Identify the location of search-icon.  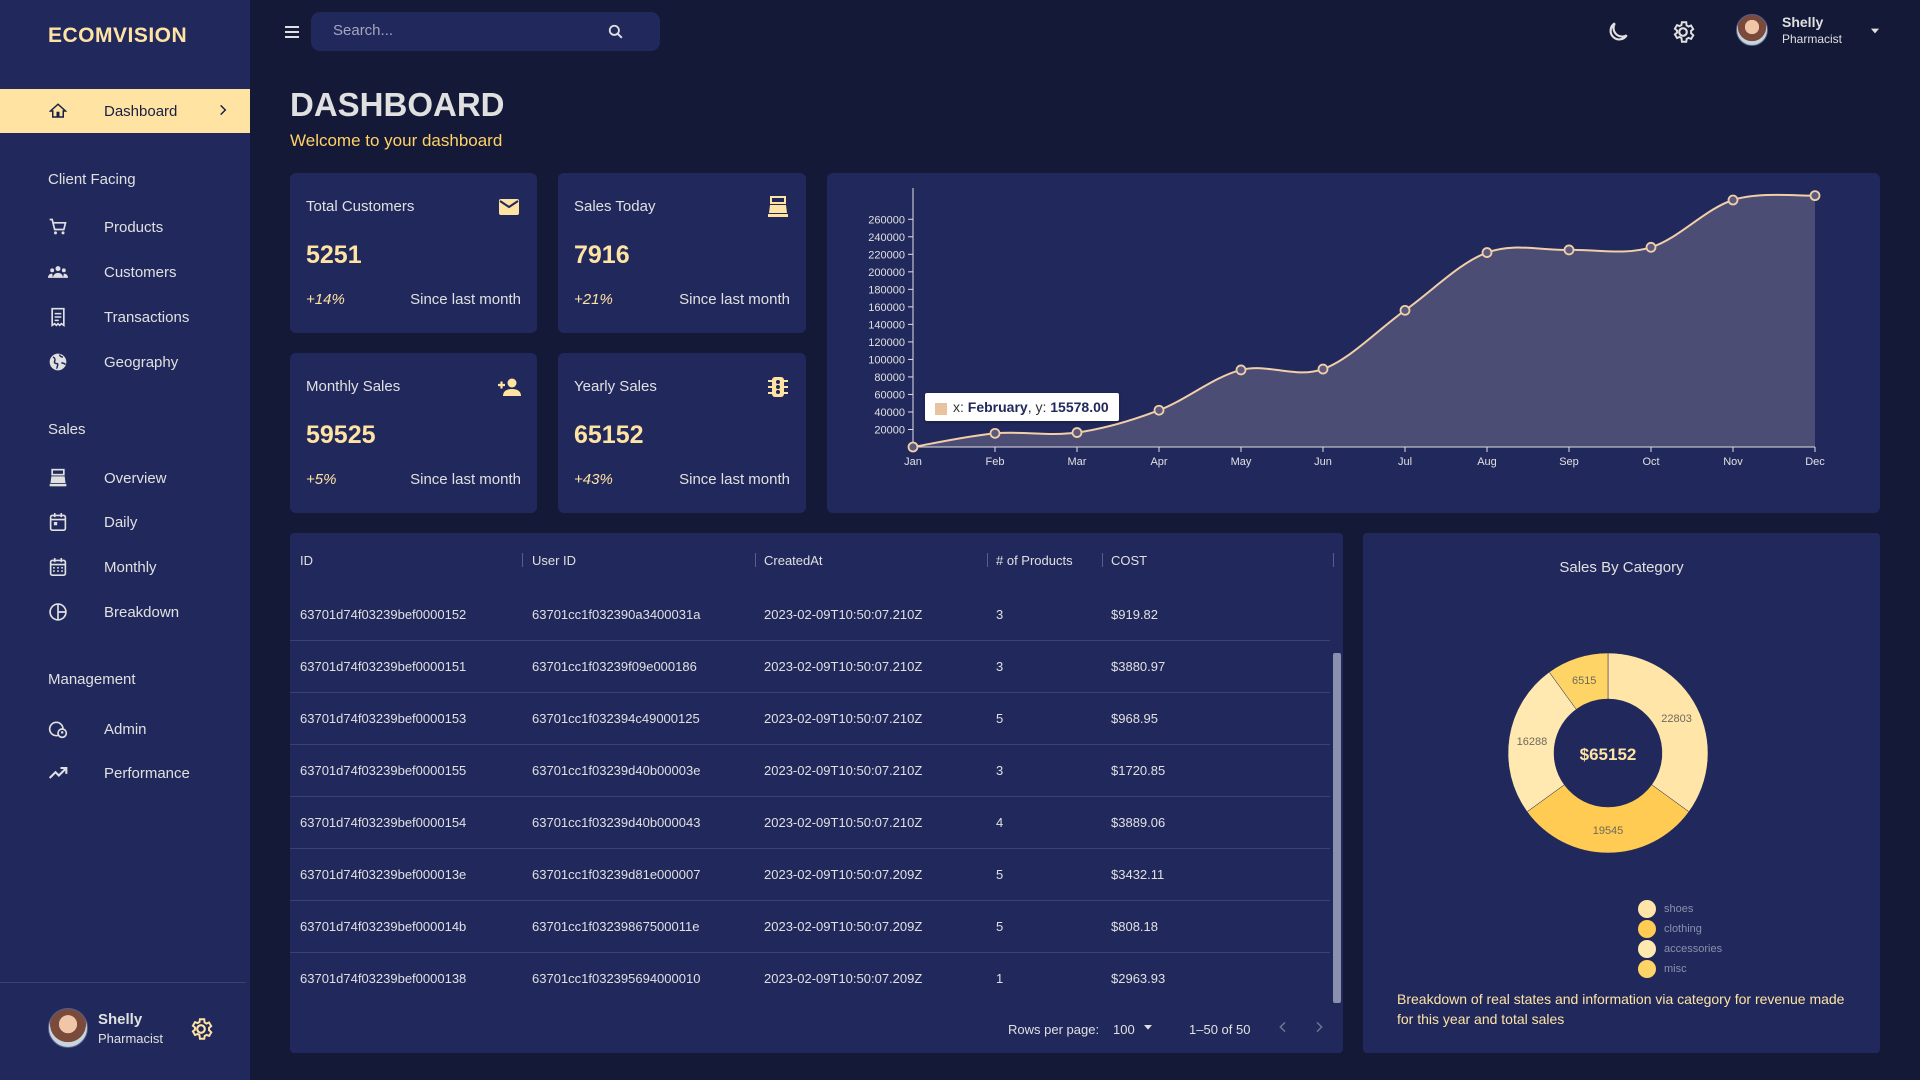
(616, 32).